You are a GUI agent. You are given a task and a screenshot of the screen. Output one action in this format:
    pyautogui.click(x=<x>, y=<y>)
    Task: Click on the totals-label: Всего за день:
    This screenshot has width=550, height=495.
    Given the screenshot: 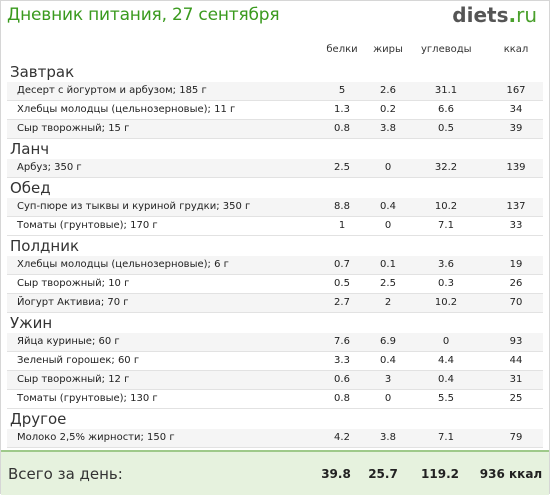 What is the action you would take?
    pyautogui.click(x=65, y=474)
    